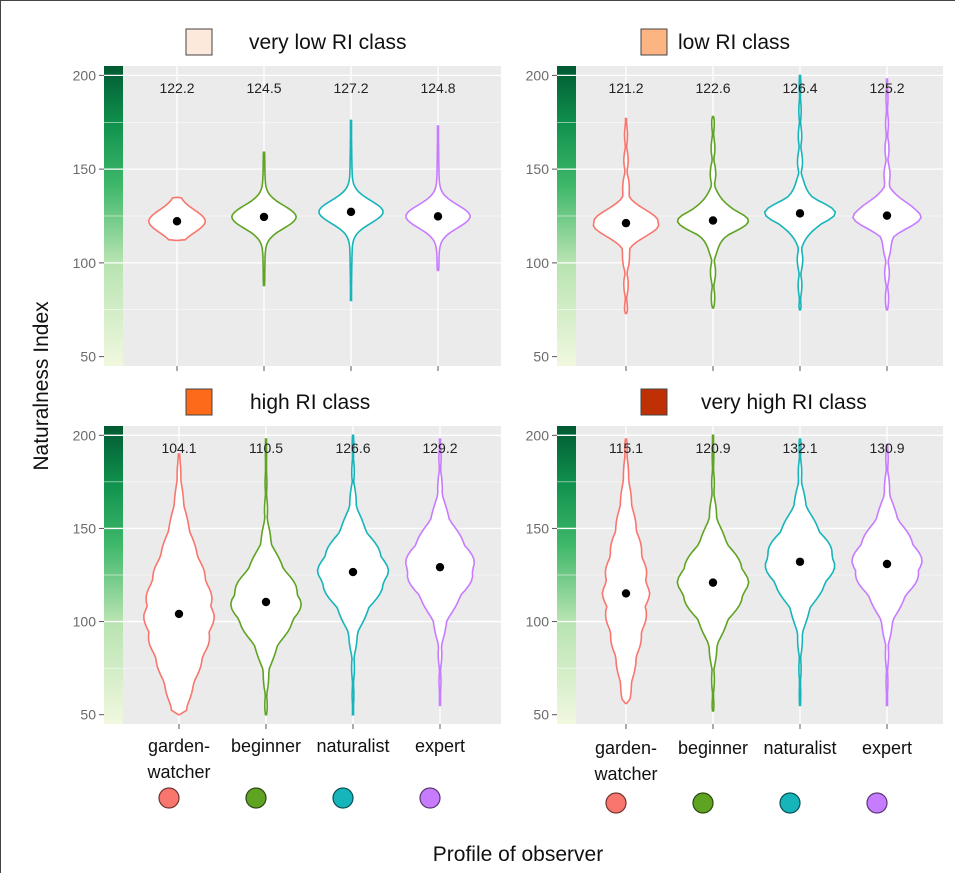  What do you see at coordinates (352, 448) in the screenshot?
I see `mean-label: 126.6` at bounding box center [352, 448].